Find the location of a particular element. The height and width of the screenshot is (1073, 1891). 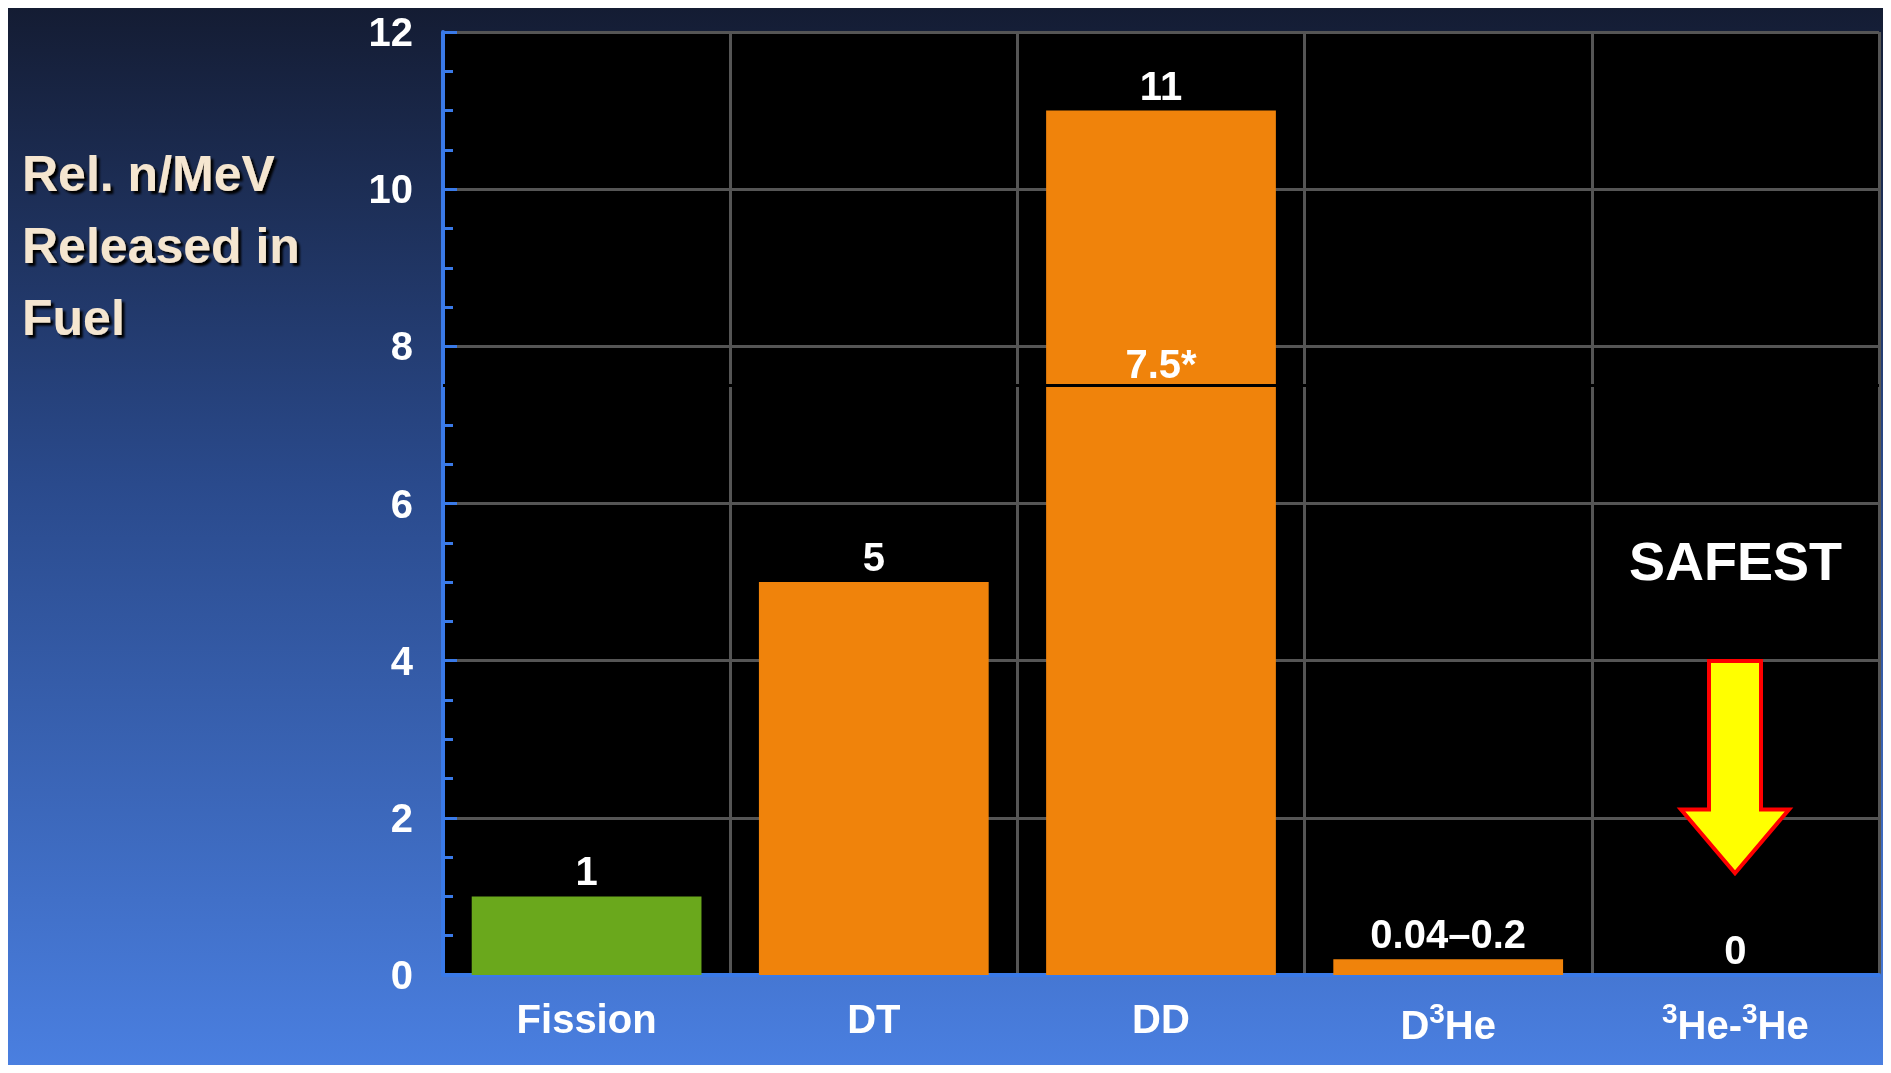

data-label: 11 is located at coordinates (1161, 85).